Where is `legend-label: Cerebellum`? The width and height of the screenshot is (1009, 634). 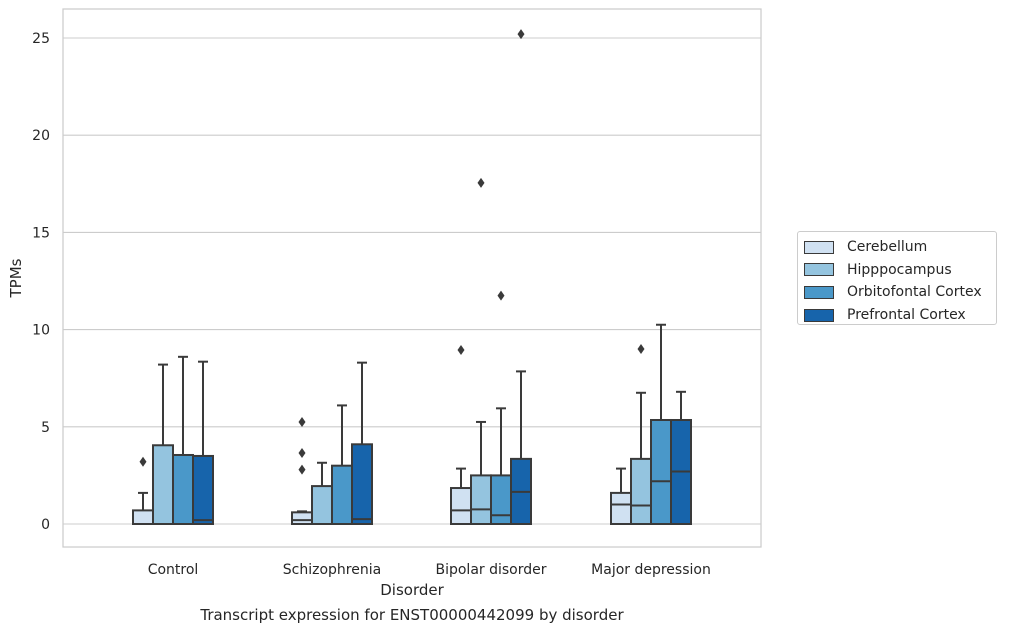 legend-label: Cerebellum is located at coordinates (887, 247).